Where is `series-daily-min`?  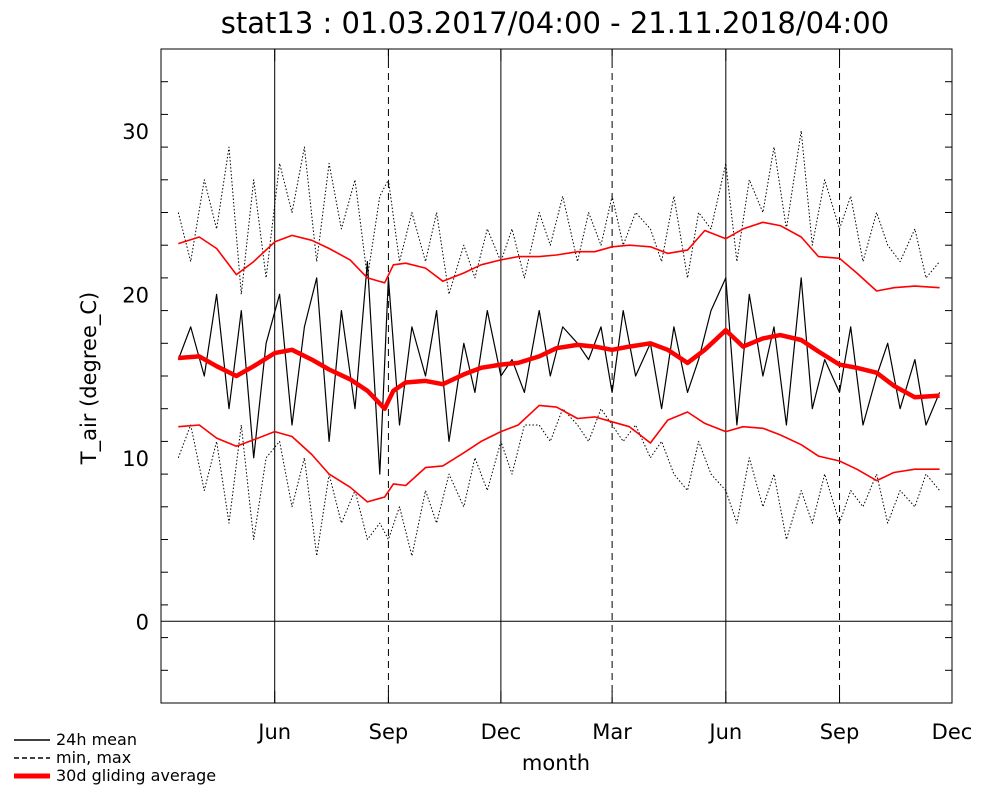
series-daily-min is located at coordinates (558, 482).